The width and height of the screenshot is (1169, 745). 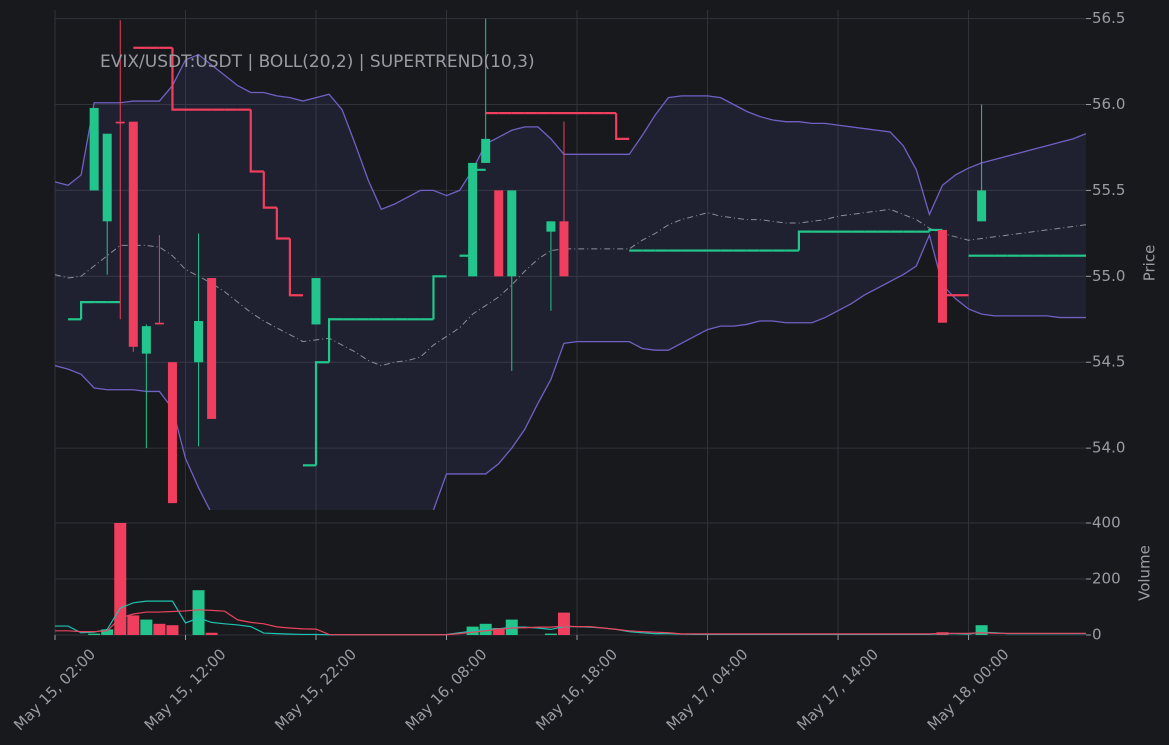 I want to click on y-tick-label: 54.0, so click(x=1108, y=448).